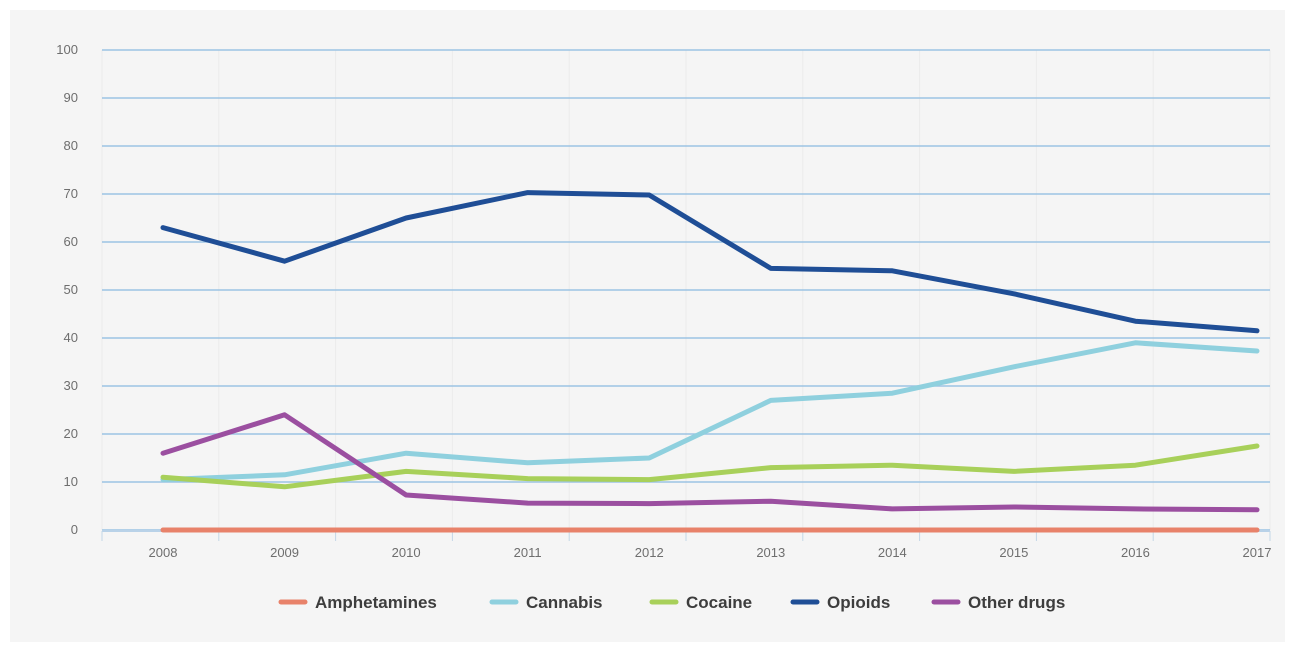 This screenshot has width=1295, height=652. I want to click on x-tick-label: 2016, so click(1135, 552).